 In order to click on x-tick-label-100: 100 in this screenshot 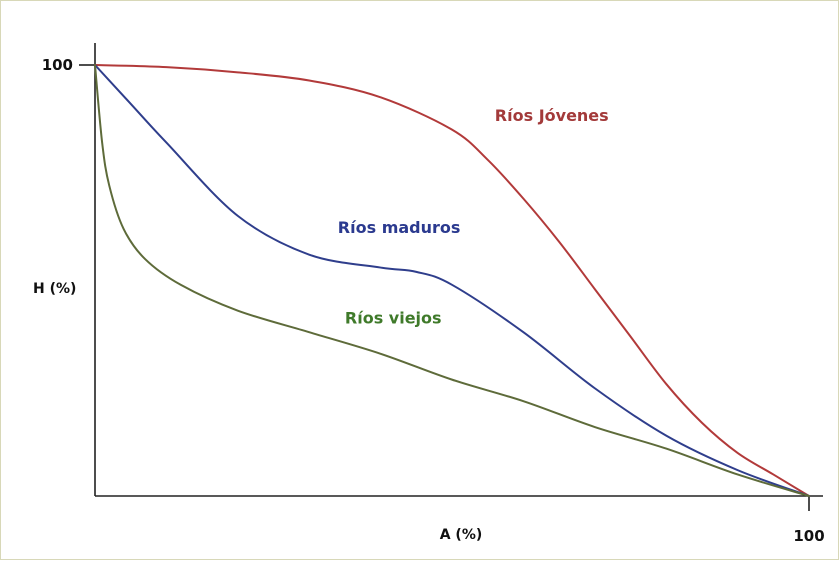, I will do `click(808, 536)`.